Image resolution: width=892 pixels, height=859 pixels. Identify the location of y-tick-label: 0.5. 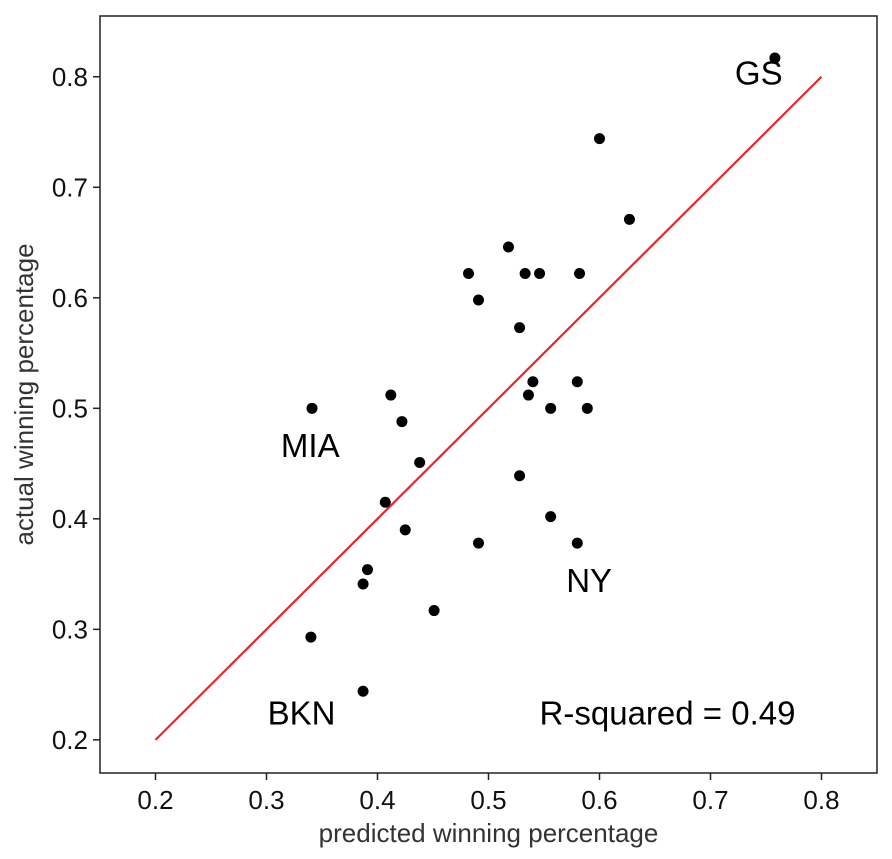
(70, 408).